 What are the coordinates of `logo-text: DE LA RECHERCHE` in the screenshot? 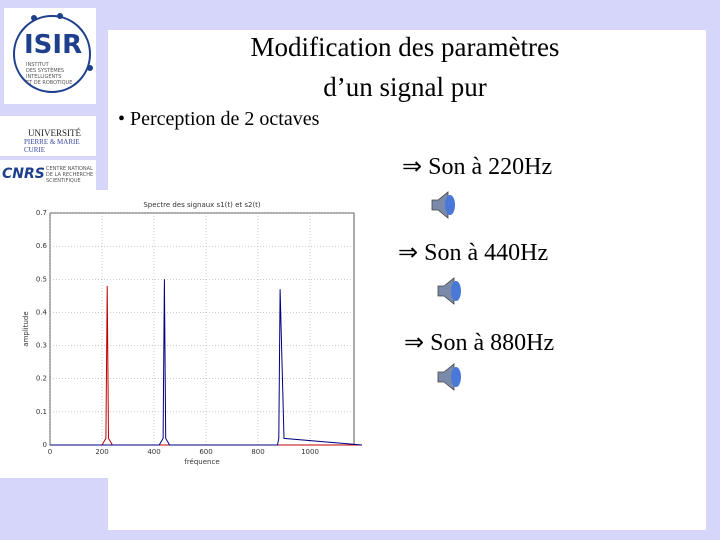 It's located at (70, 175).